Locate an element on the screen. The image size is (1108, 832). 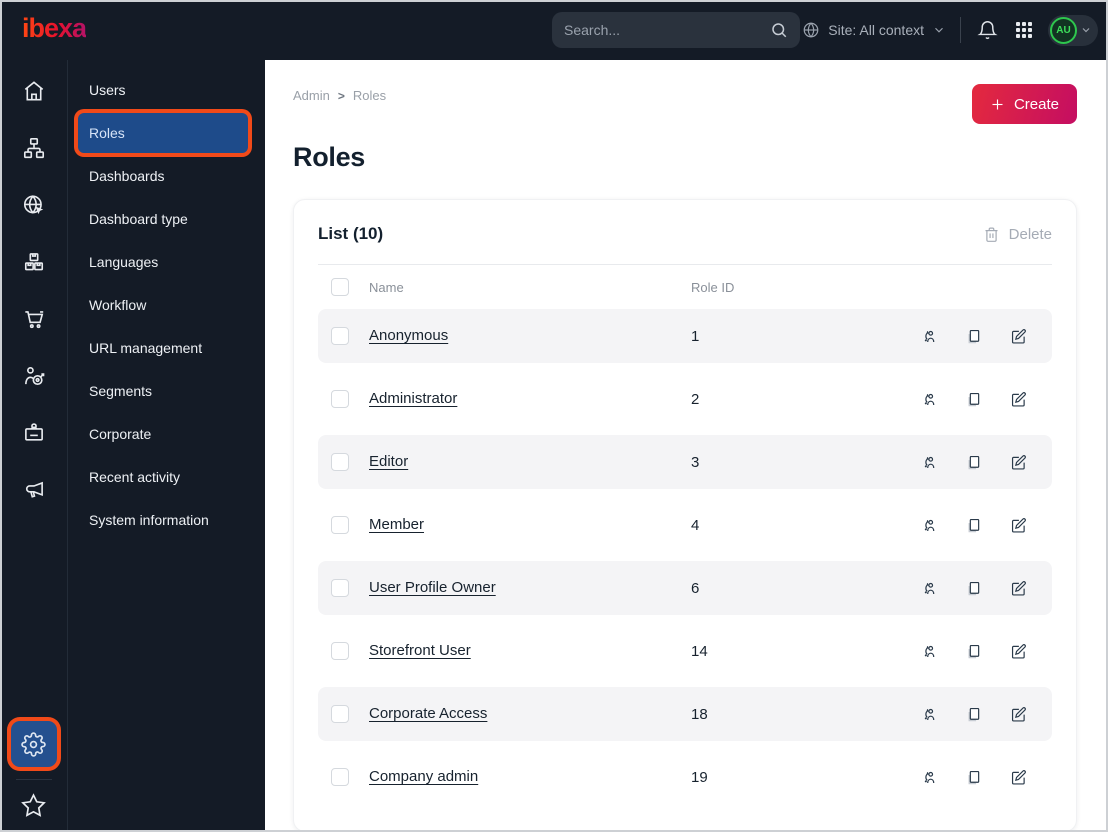
page-title: Roles is located at coordinates (329, 157).